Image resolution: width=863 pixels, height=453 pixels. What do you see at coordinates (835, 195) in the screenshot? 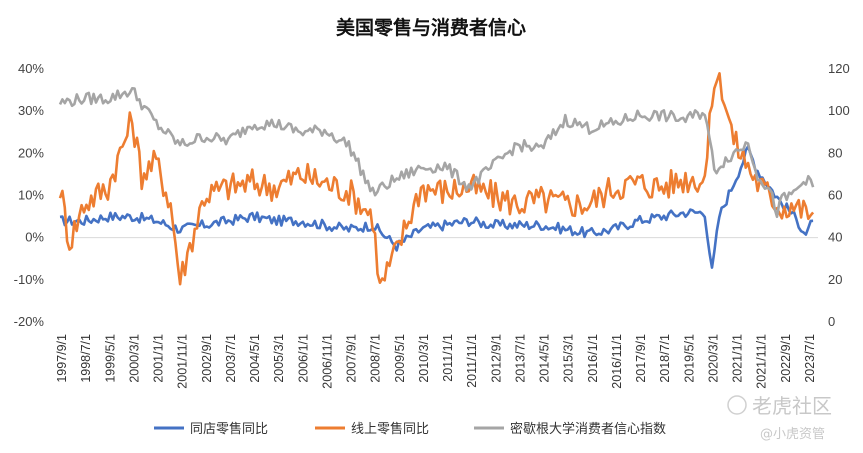
I see `right-tick-label: 60` at bounding box center [835, 195].